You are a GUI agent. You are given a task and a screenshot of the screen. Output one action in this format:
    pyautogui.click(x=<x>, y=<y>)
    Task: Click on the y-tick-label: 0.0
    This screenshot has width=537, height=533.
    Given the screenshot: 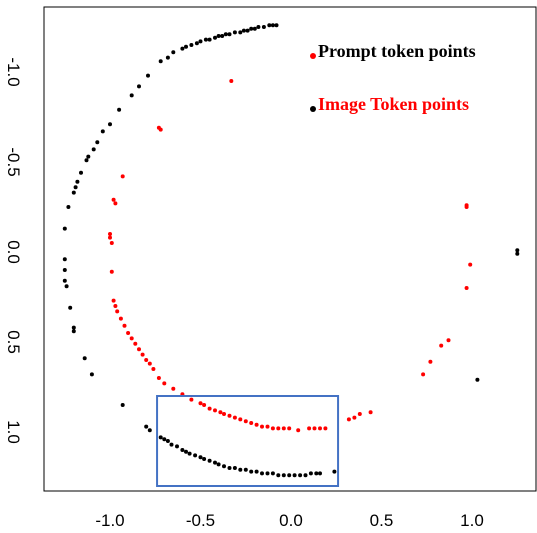 What is the action you would take?
    pyautogui.click(x=13, y=252)
    